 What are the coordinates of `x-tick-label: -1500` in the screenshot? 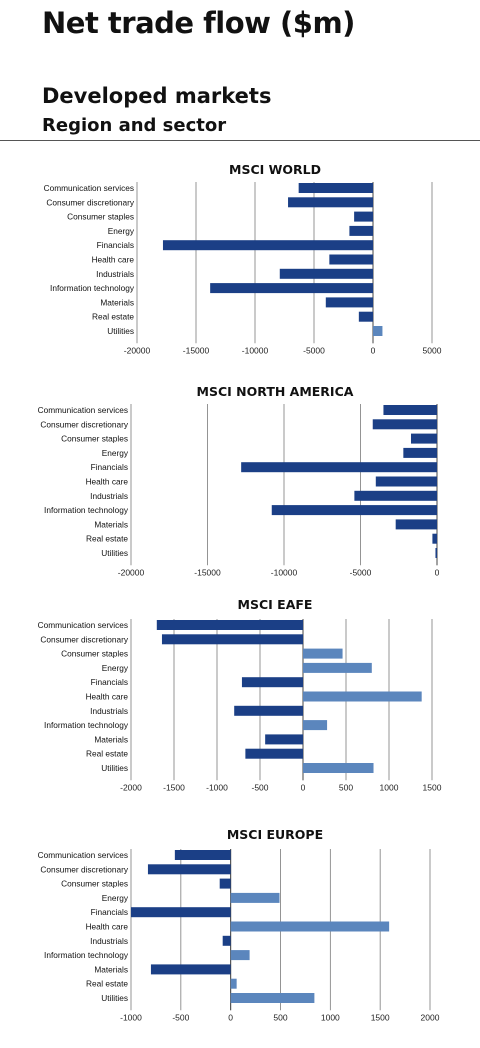 It's located at (174, 787).